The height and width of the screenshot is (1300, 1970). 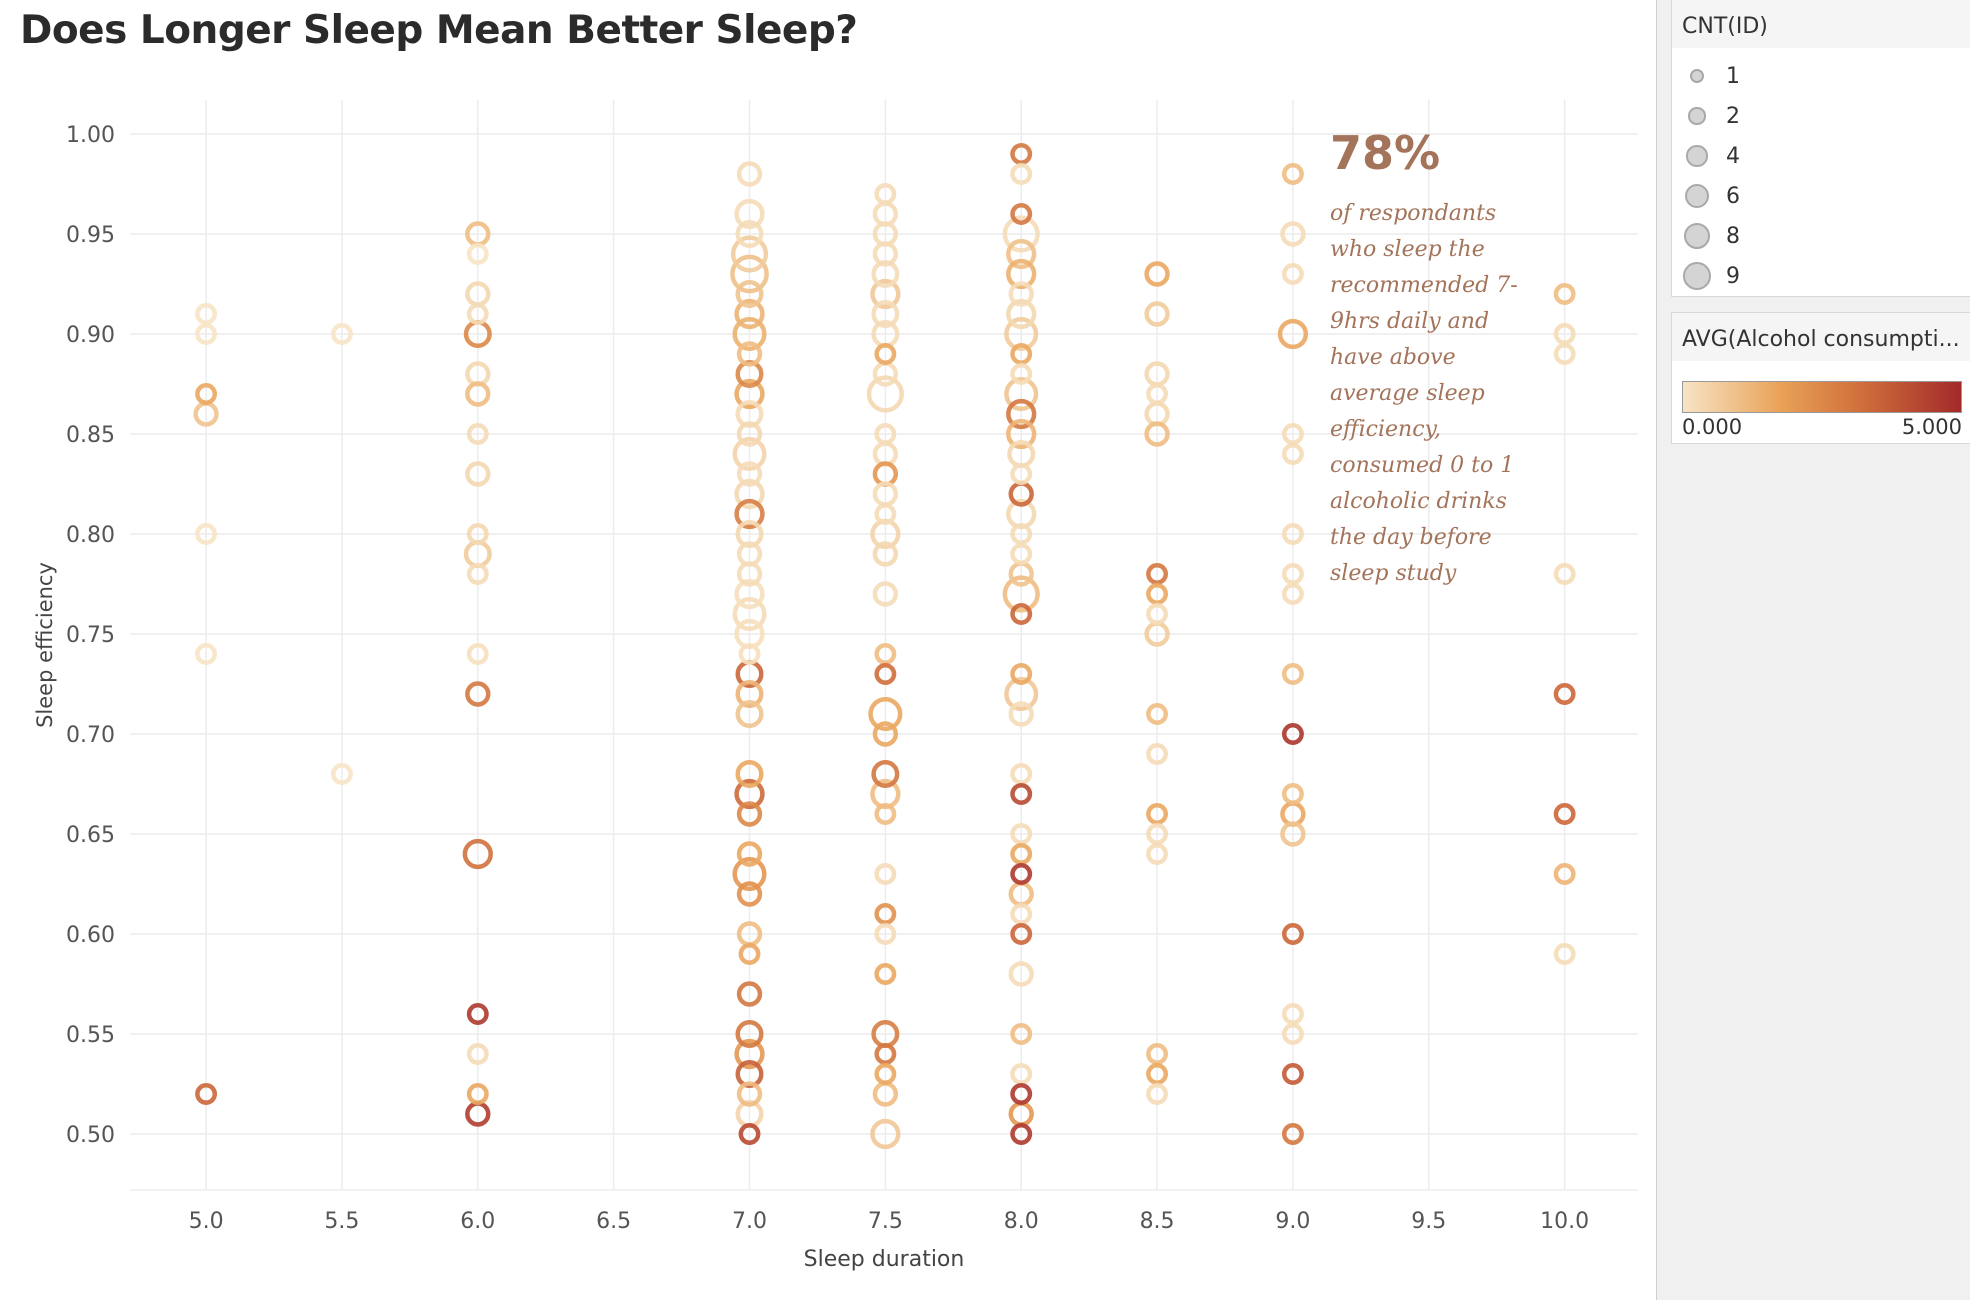 What do you see at coordinates (884, 1259) in the screenshot?
I see `x-axis-title: Sleep duration` at bounding box center [884, 1259].